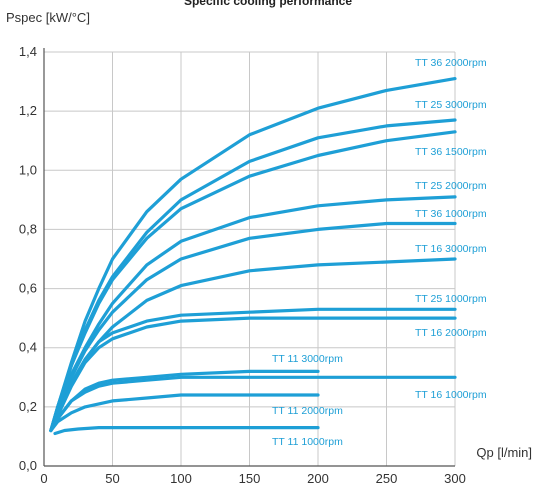 This screenshot has width=536, height=492. Describe the element at coordinates (387, 478) in the screenshot. I see `x-tick-label: 250` at that location.